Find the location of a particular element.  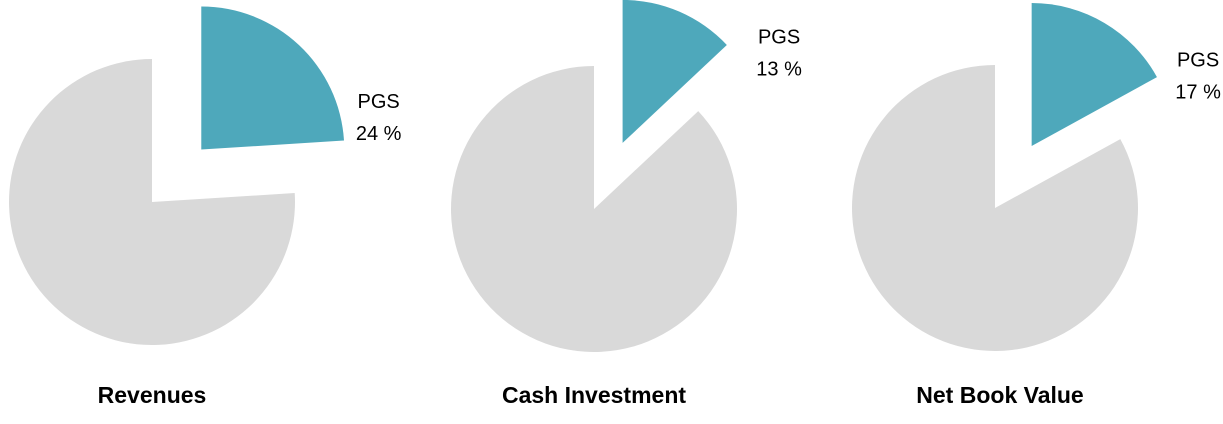

chart-title: Revenues is located at coordinates (152, 395).